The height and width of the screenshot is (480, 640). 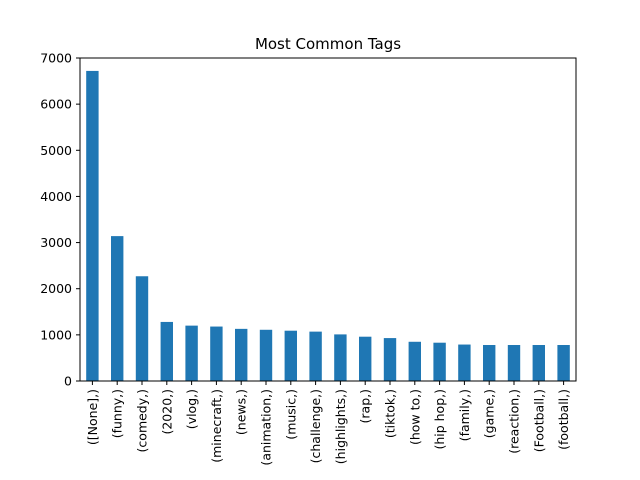 I want to click on y-axis: 0 1000 2000 3000 4000 5000 6000 7000, so click(x=60, y=220).